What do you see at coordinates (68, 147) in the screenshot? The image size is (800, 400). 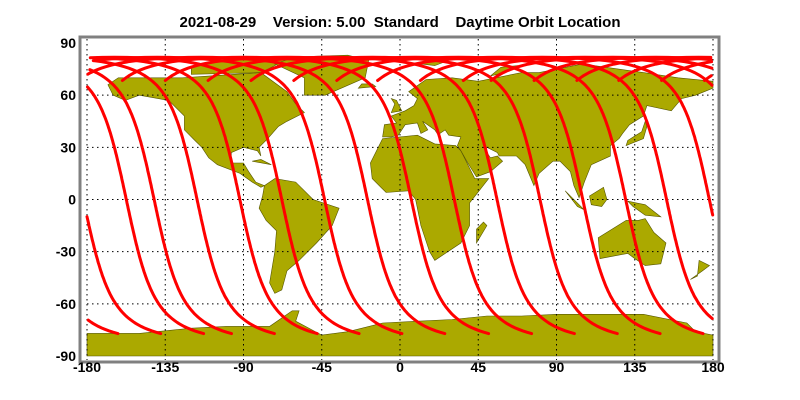 I see `y-tick-label: 30` at bounding box center [68, 147].